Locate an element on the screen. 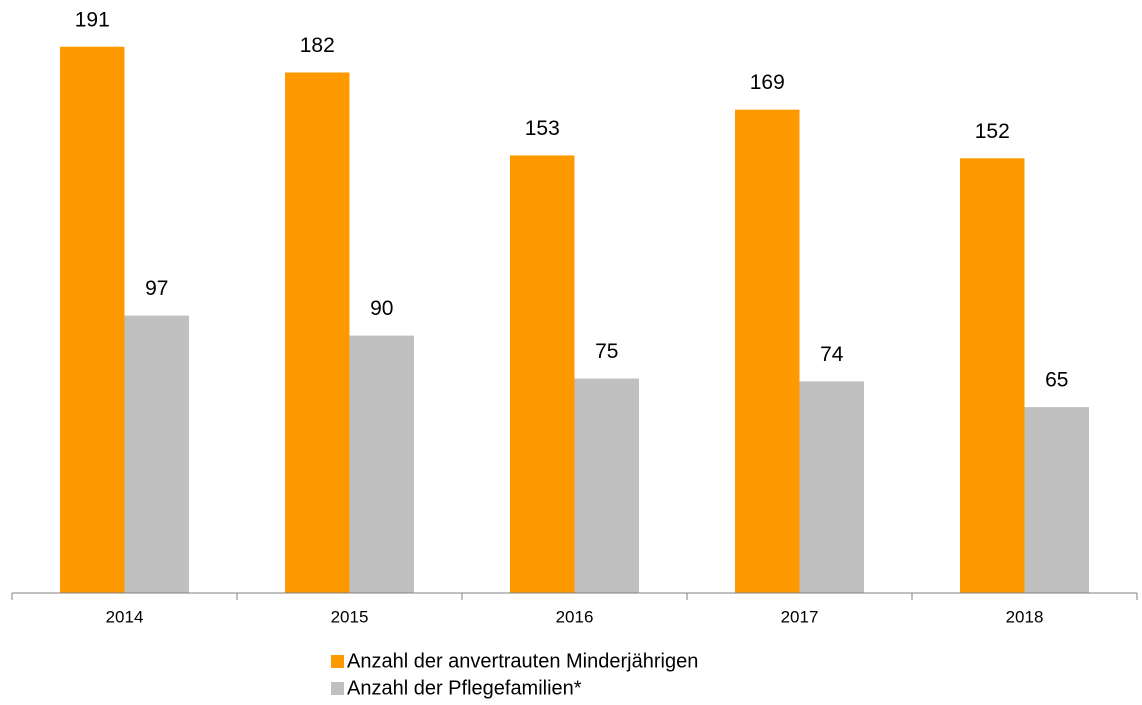 Image resolution: width=1142 pixels, height=705 pixels. value-label: 182 is located at coordinates (317, 45).